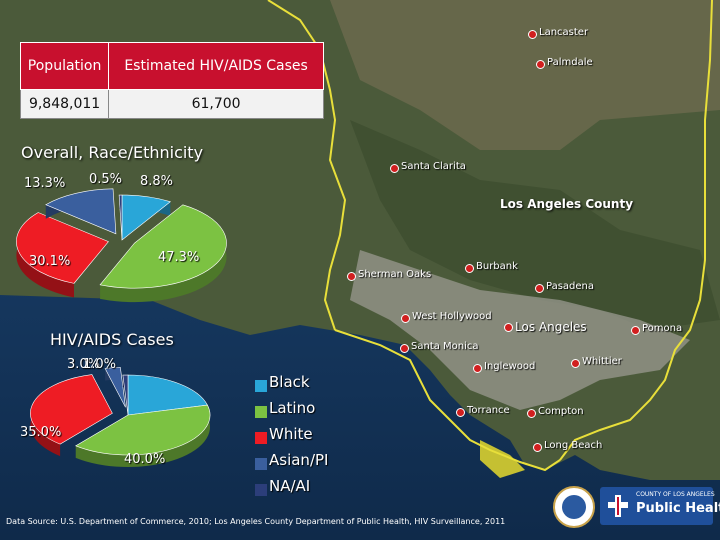 This screenshot has height=540, width=720. I want to click on legend-item: Latino, so click(291, 408).